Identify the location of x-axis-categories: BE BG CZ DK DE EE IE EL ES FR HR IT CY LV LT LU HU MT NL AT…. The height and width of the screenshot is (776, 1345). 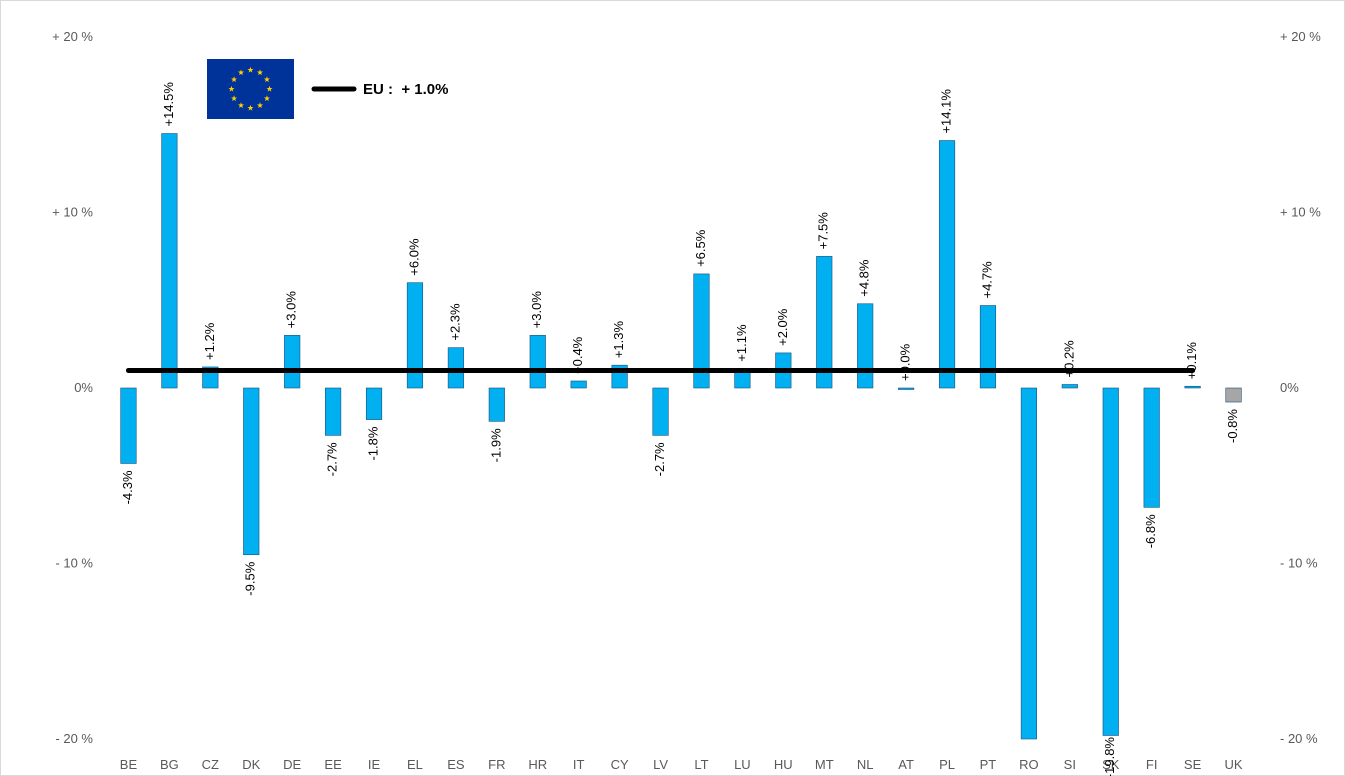
(681, 764).